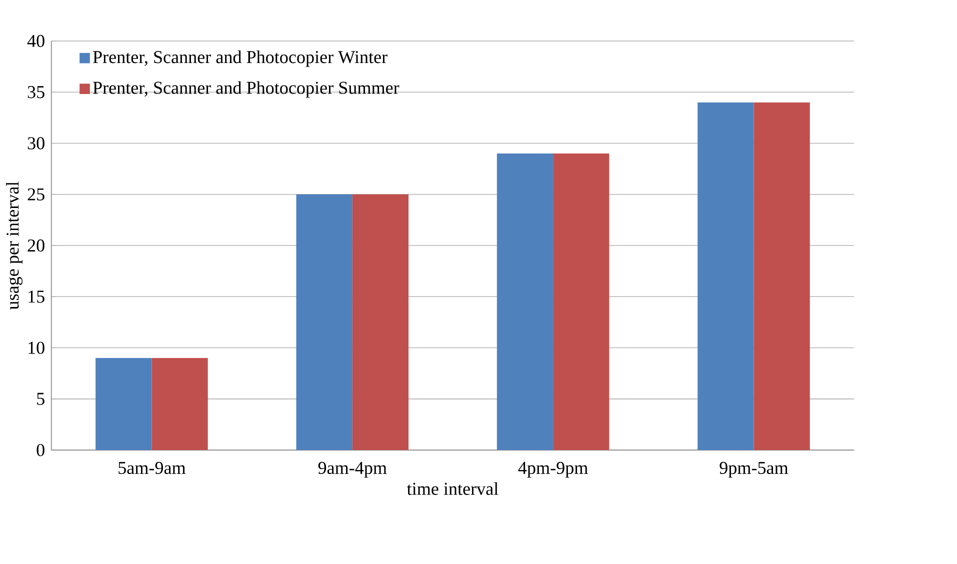 This screenshot has width=957, height=564. Describe the element at coordinates (352, 470) in the screenshot. I see `x-tick-label: 9am-4pm` at that location.